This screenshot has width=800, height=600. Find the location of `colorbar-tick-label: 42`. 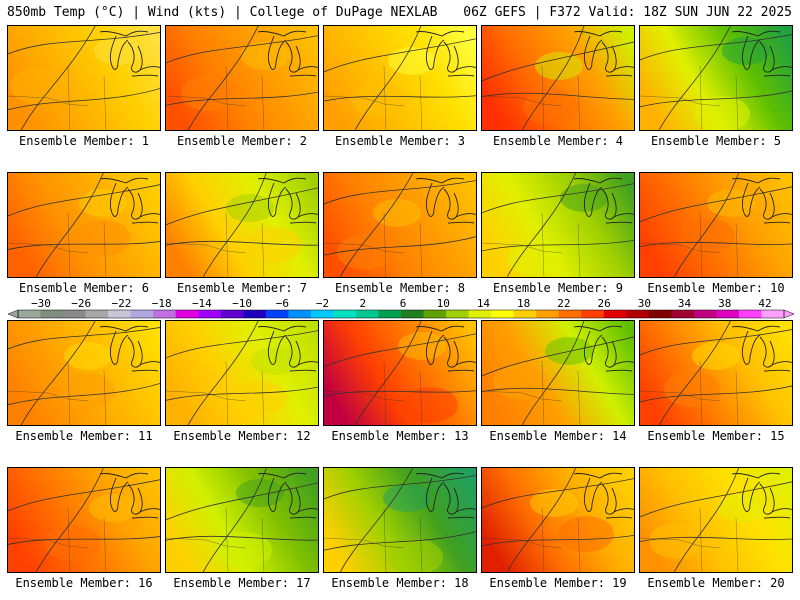

colorbar-tick-label: 42 is located at coordinates (764, 303).